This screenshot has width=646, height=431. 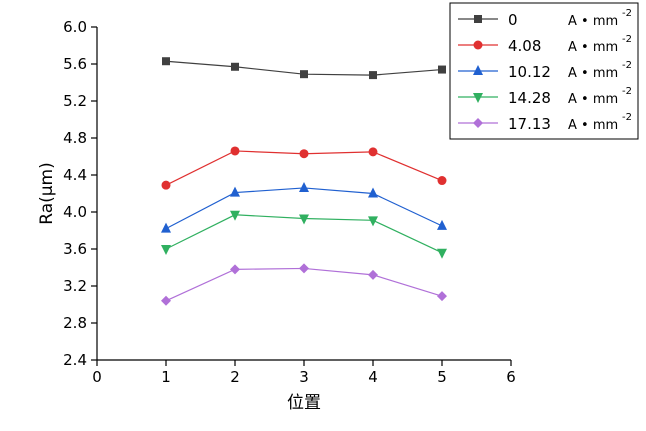 I want to click on series-10.12, so click(x=304, y=207).